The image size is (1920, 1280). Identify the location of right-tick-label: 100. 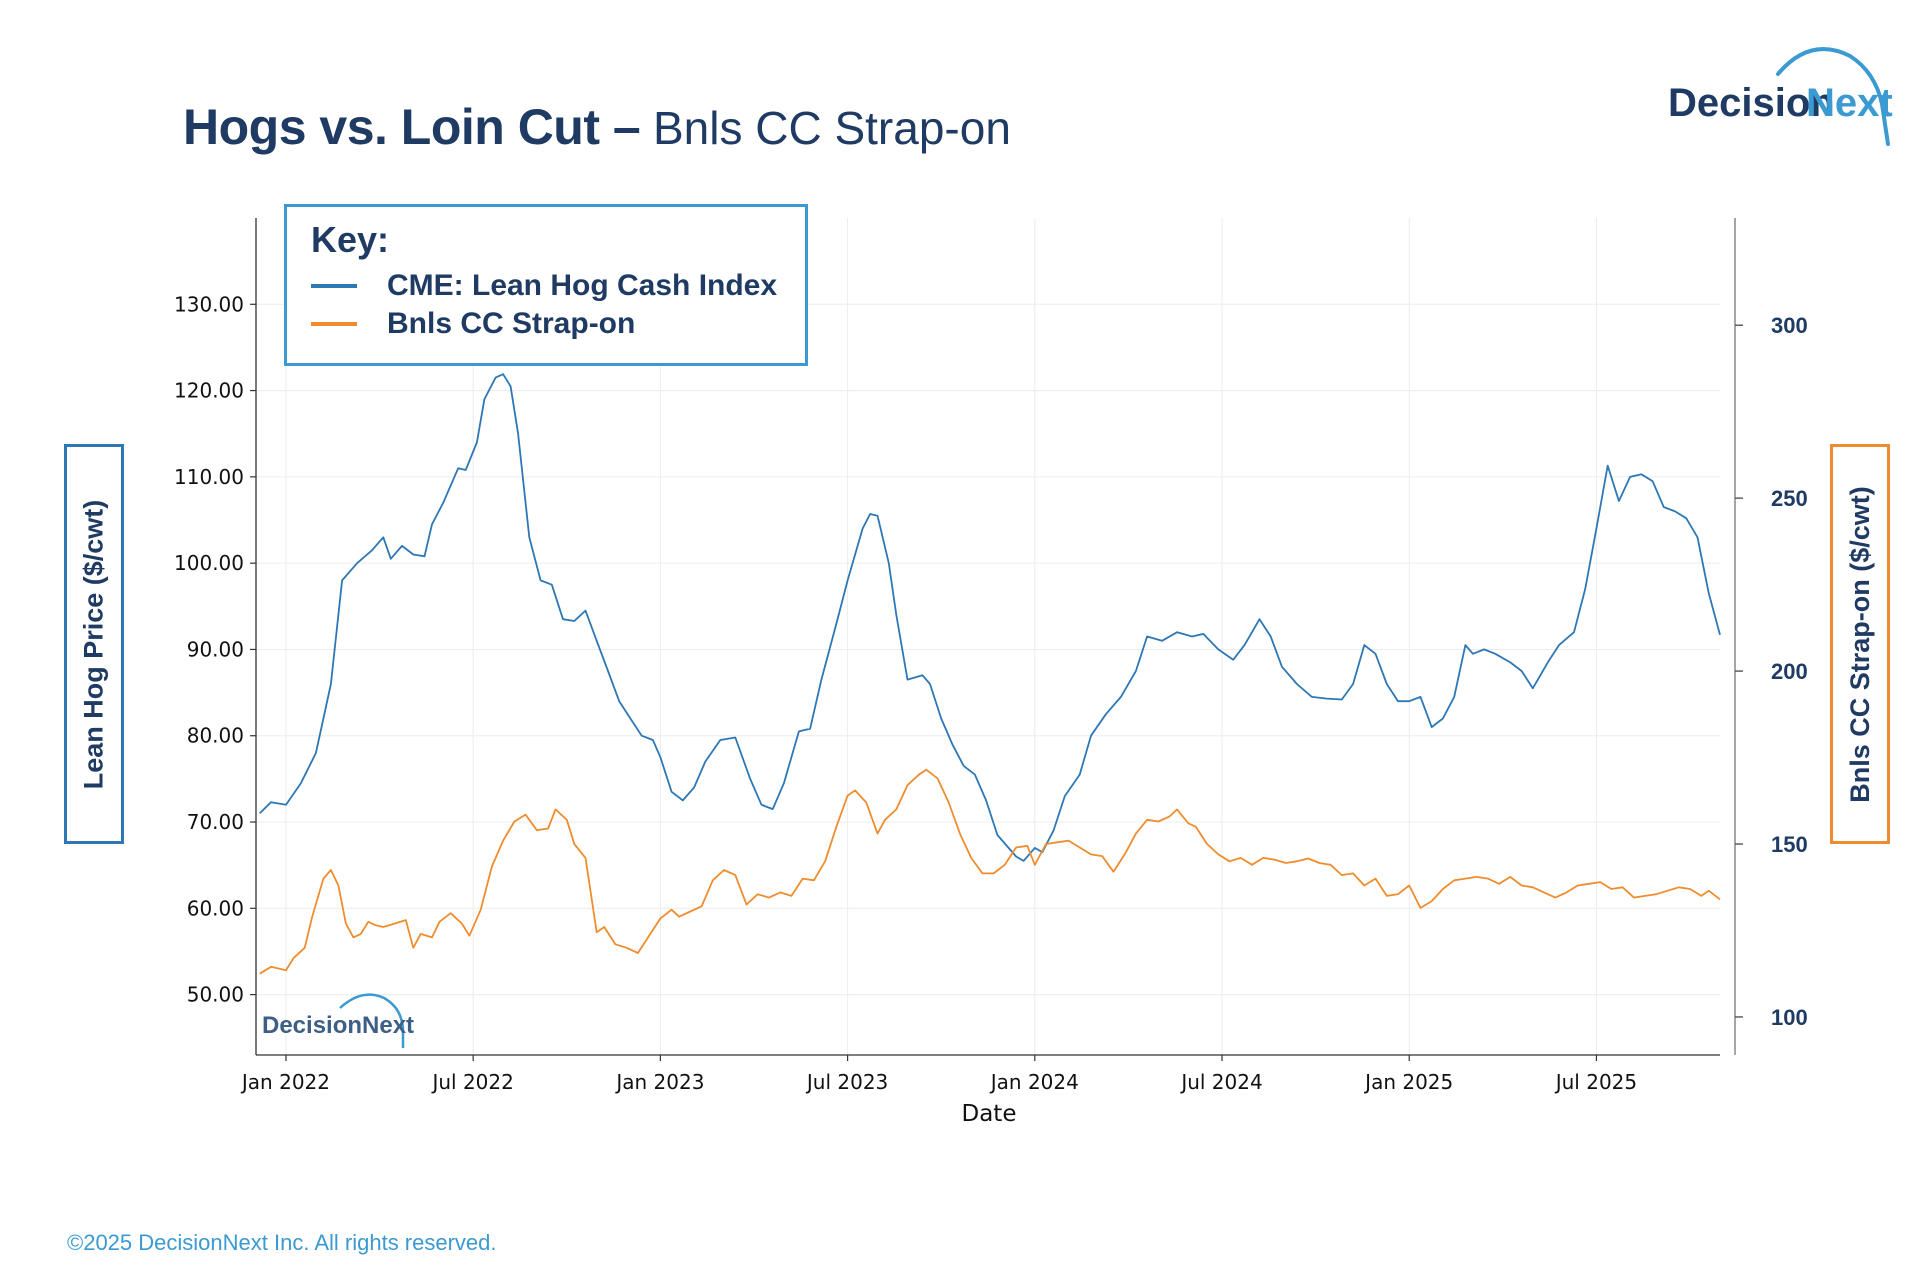
(1789, 1017).